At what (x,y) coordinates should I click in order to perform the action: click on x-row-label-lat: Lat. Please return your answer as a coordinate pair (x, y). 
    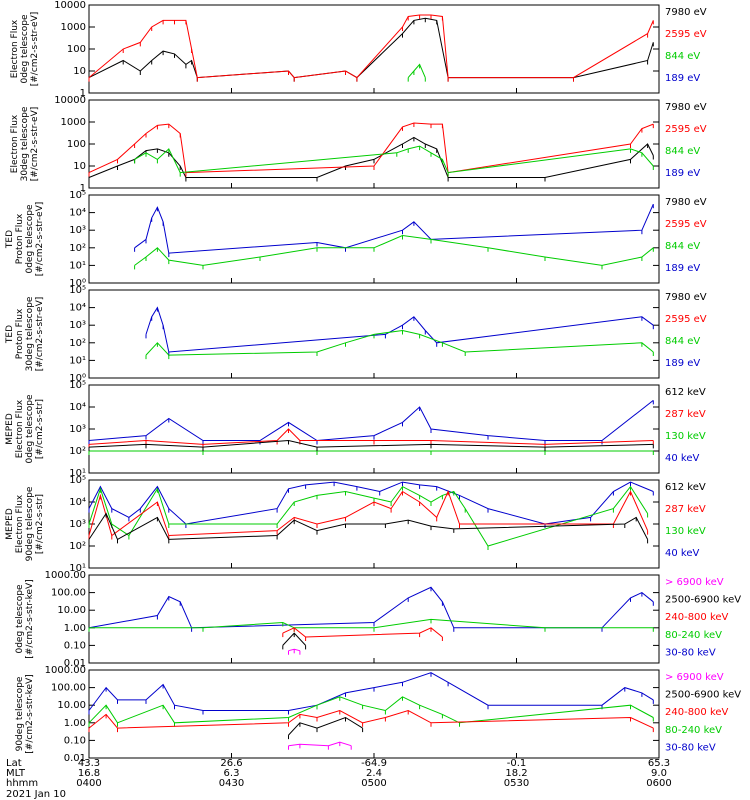
    Looking at the image, I should click on (14, 763).